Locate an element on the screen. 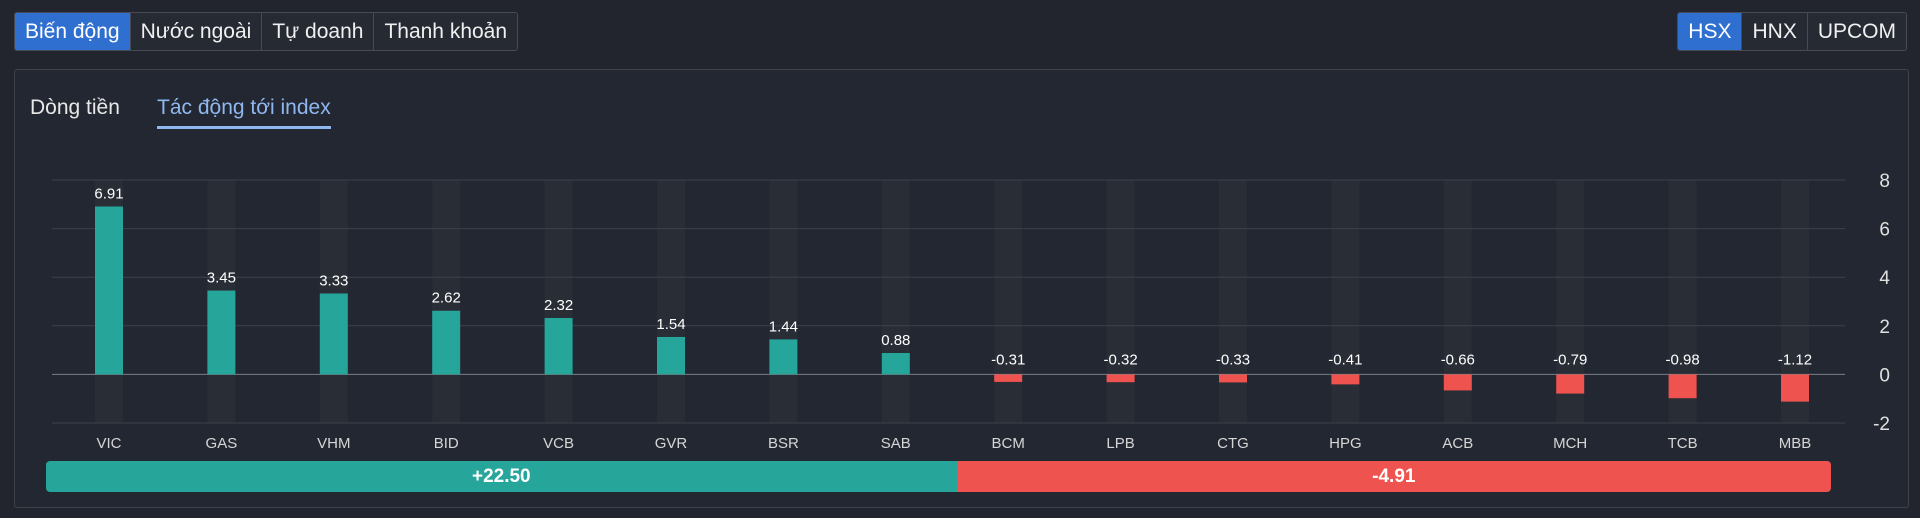 The image size is (1920, 518). value-label: 1.44 is located at coordinates (783, 326).